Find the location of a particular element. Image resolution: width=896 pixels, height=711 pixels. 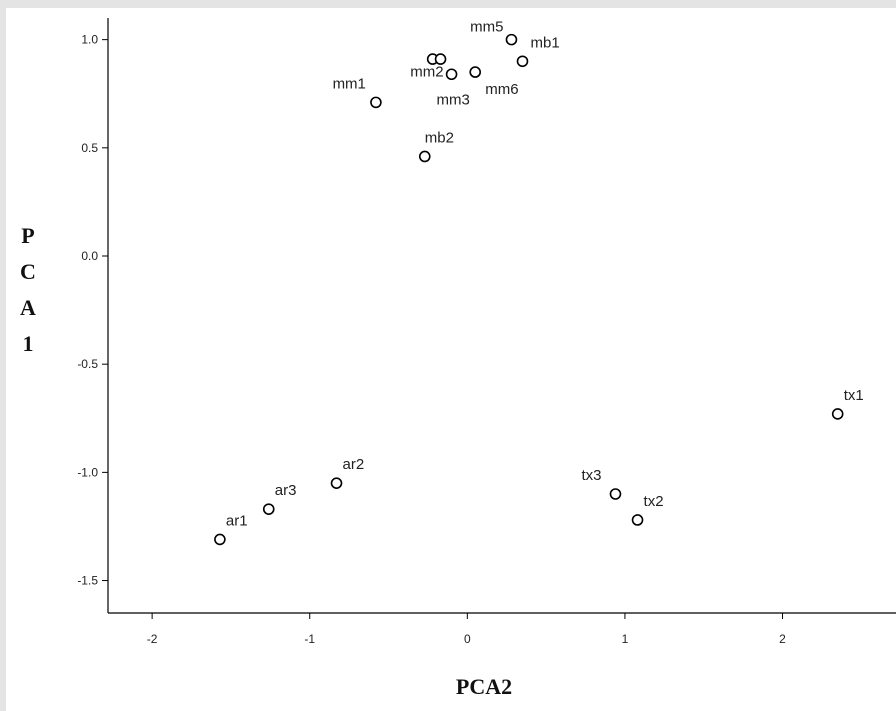

point-label: mm5 is located at coordinates (486, 27).